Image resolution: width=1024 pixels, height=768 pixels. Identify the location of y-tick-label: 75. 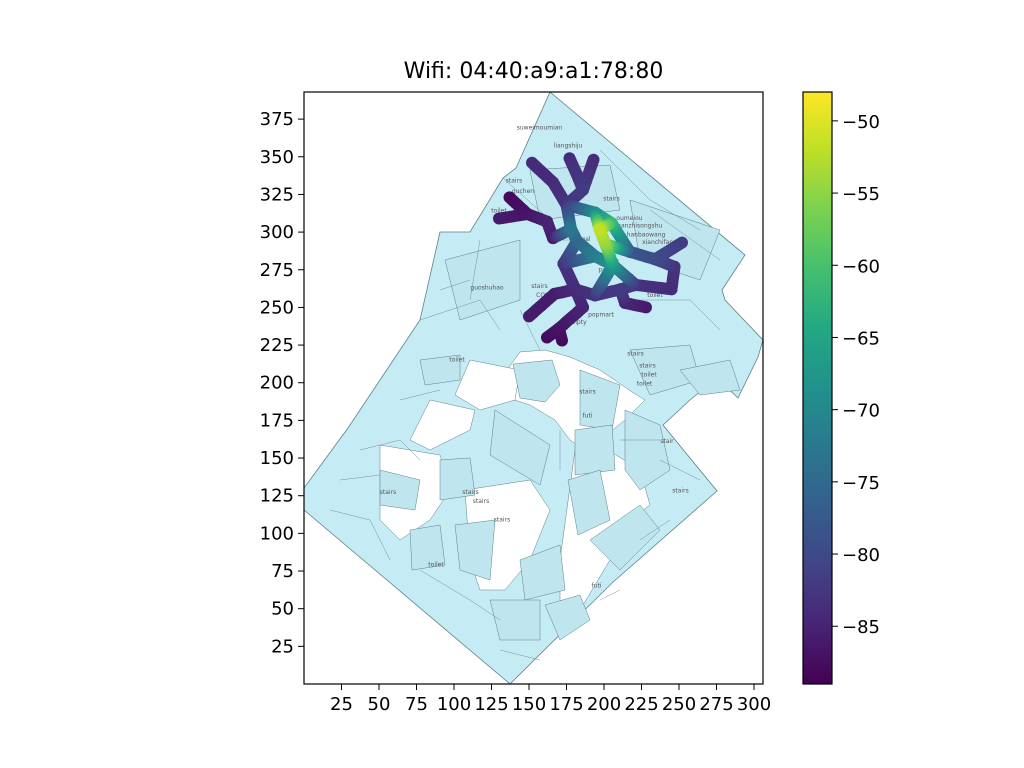
(282, 571).